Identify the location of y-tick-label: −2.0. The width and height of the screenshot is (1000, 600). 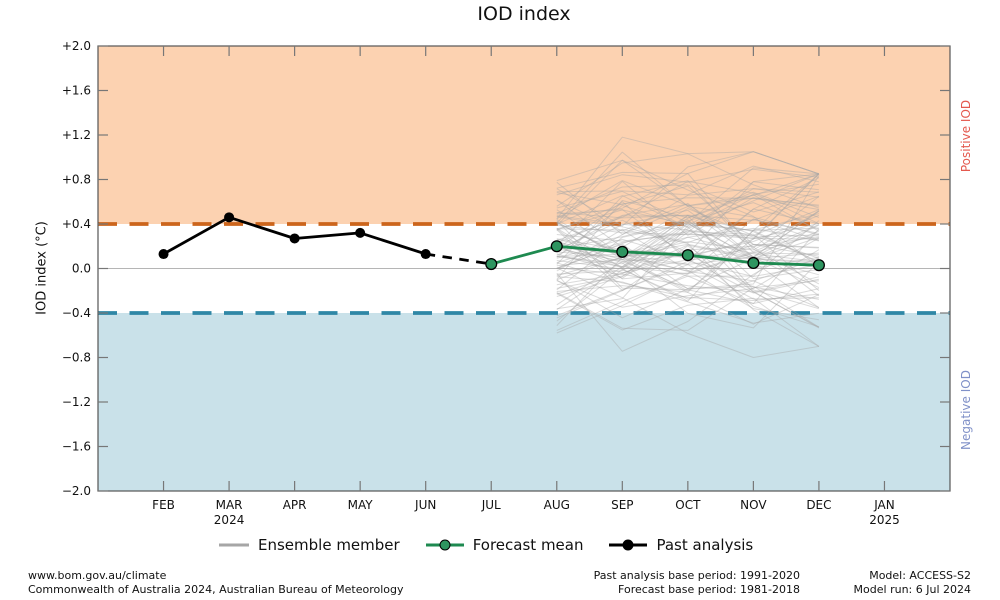
(76, 491).